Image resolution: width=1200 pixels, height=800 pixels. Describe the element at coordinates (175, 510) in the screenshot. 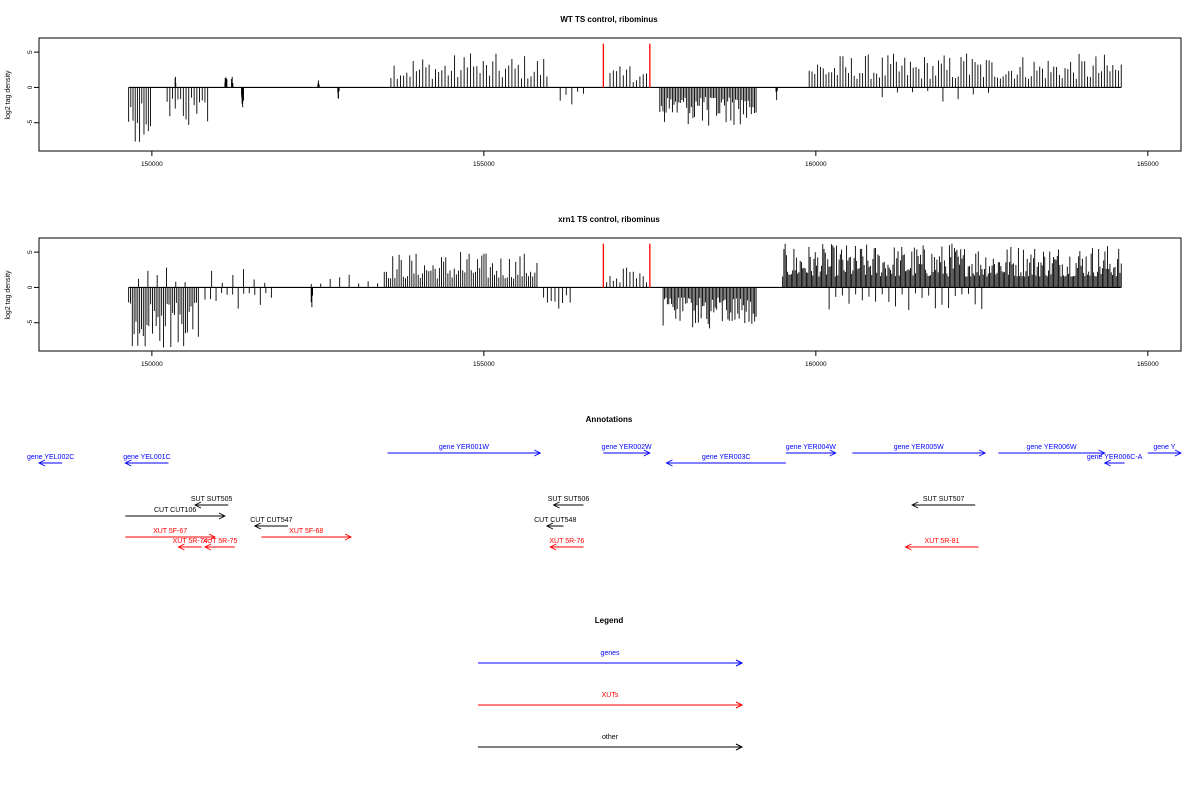

I see `feature-label: CUT CUT106` at that location.